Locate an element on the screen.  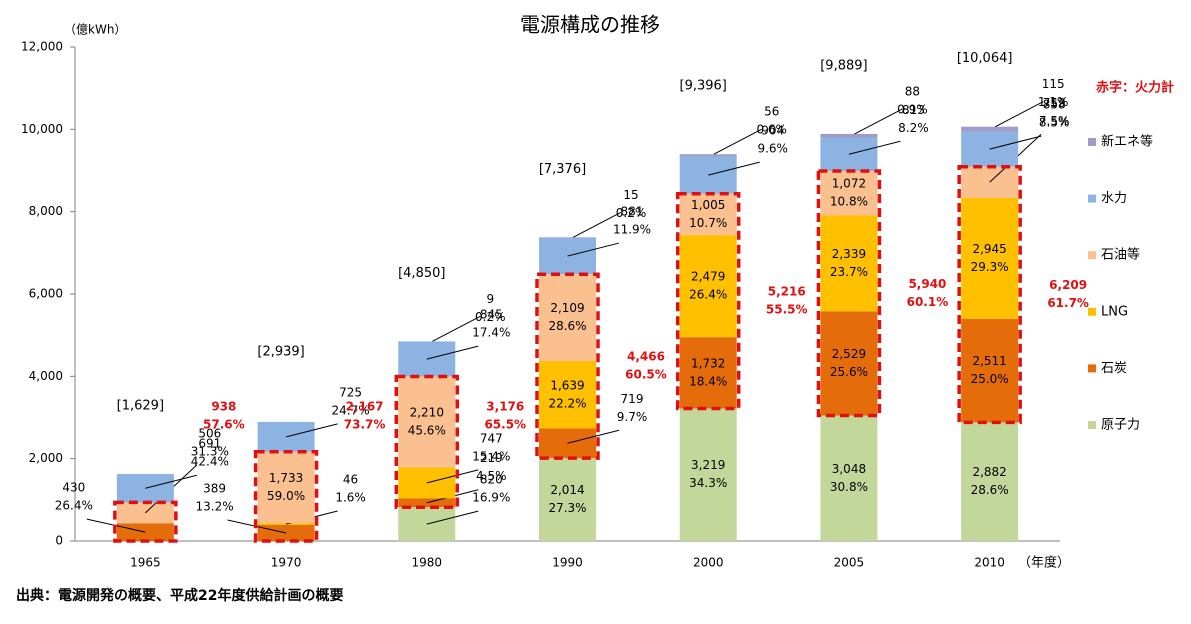
value-label: 219 is located at coordinates (491, 458).